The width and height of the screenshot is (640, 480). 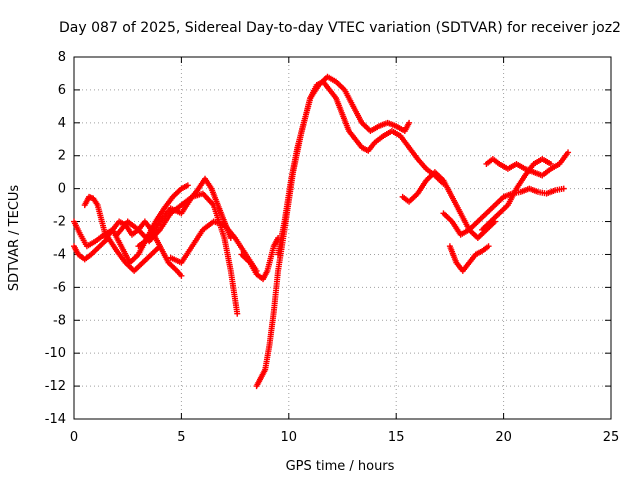 I want to click on y-tick-label: -6, so click(x=59, y=287).